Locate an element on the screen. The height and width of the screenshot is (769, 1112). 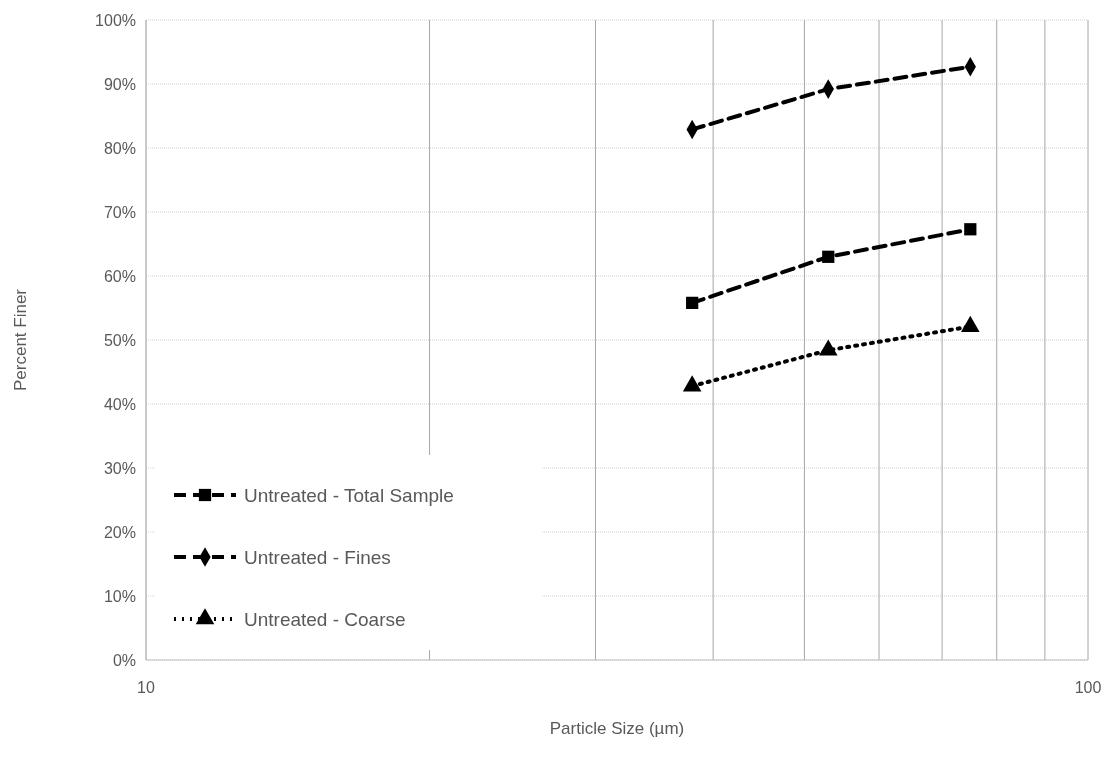
y-tick-label: 20% is located at coordinates (119, 532).